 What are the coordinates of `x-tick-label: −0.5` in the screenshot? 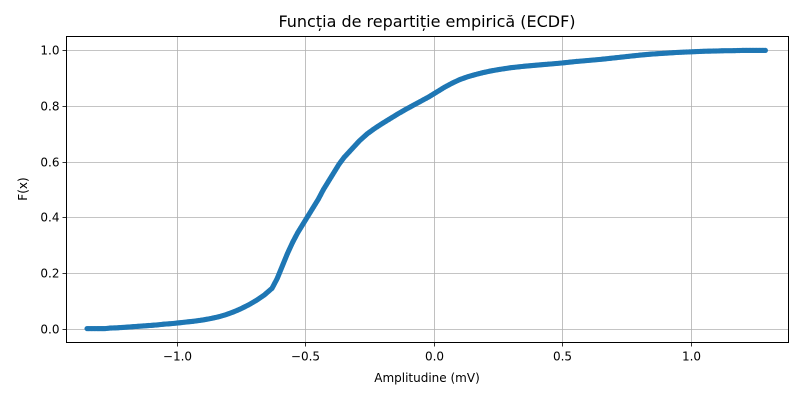 It's located at (305, 357).